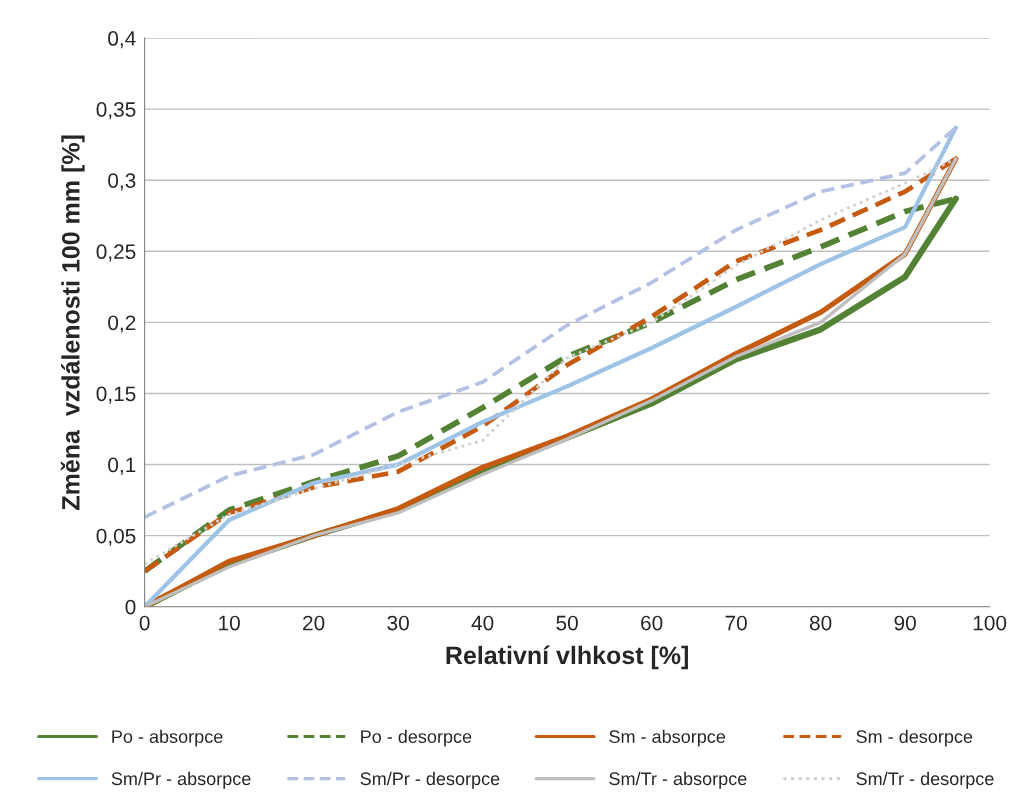 This screenshot has width=1033, height=809. What do you see at coordinates (116, 253) in the screenshot?
I see `y-tick-label: 0,25` at bounding box center [116, 253].